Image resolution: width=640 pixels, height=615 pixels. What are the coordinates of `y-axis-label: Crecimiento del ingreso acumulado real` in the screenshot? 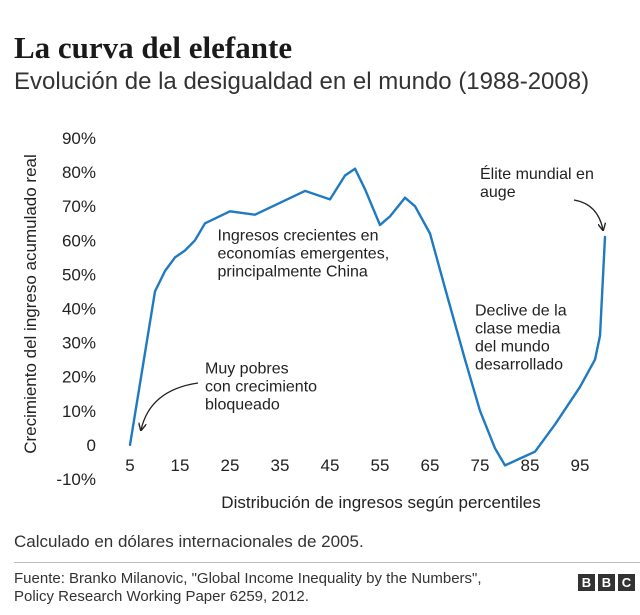 It's located at (30, 304).